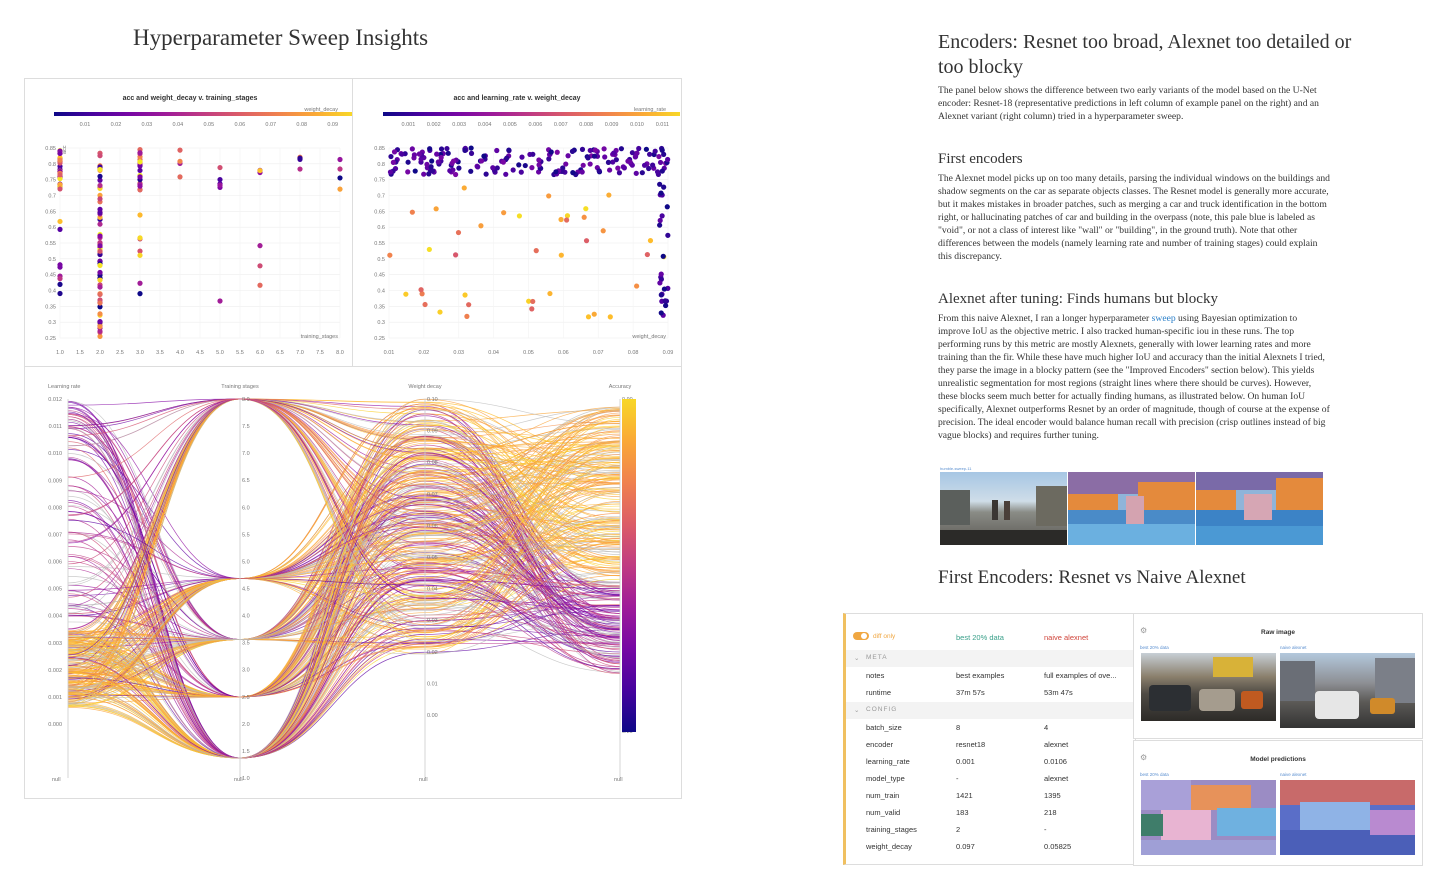 The width and height of the screenshot is (1456, 896). I want to click on tick-label: 0.010, so click(55, 454).